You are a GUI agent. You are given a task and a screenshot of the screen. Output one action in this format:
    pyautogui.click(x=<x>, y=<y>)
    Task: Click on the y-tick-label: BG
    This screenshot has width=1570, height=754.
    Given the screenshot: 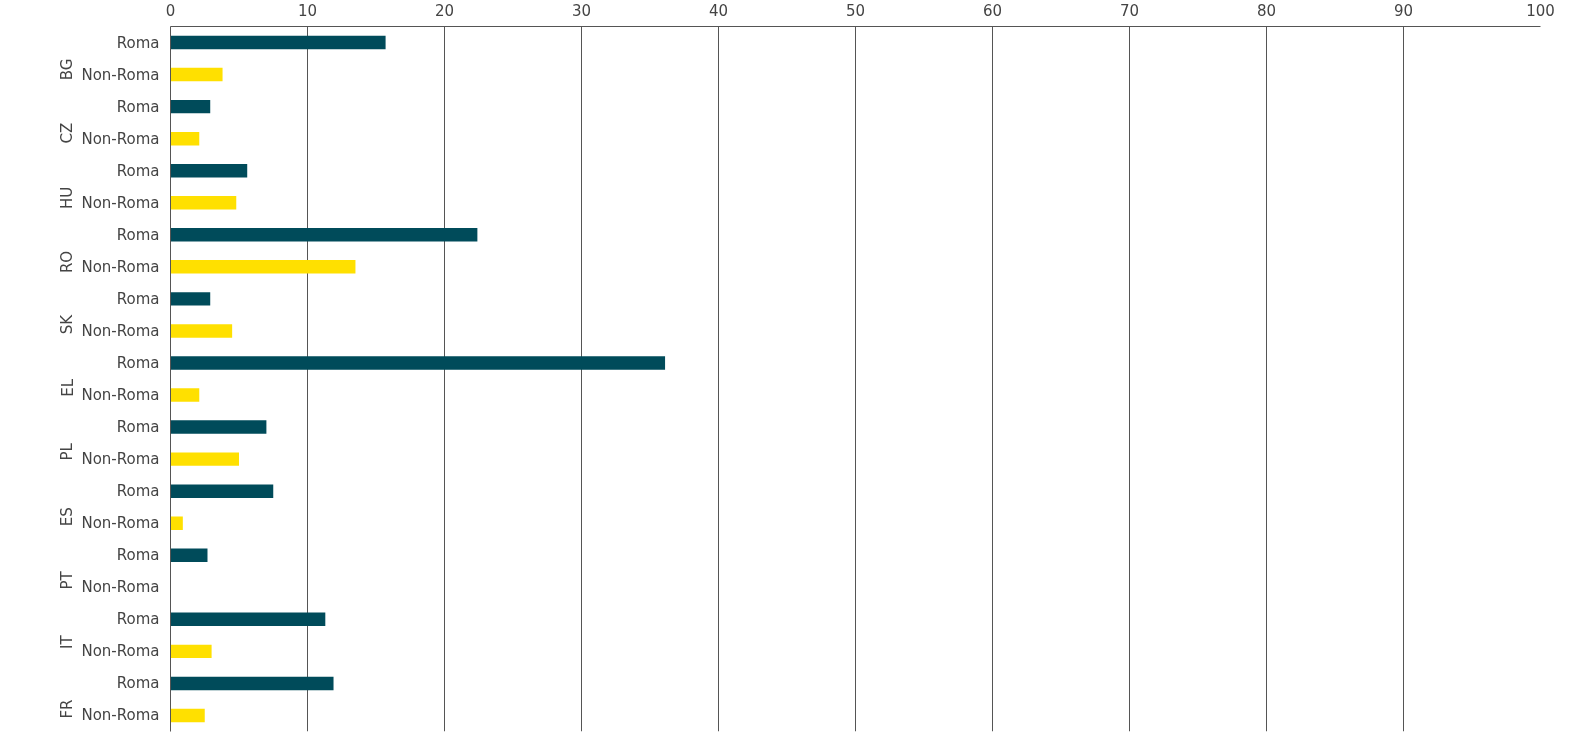 What is the action you would take?
    pyautogui.click(x=67, y=69)
    